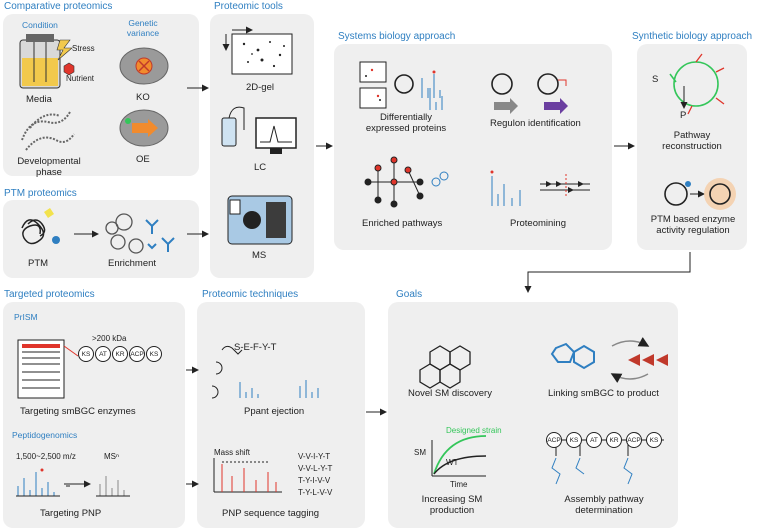  What do you see at coordinates (574, 440) in the screenshot?
I see `assembly-domain-2: KS` at bounding box center [574, 440].